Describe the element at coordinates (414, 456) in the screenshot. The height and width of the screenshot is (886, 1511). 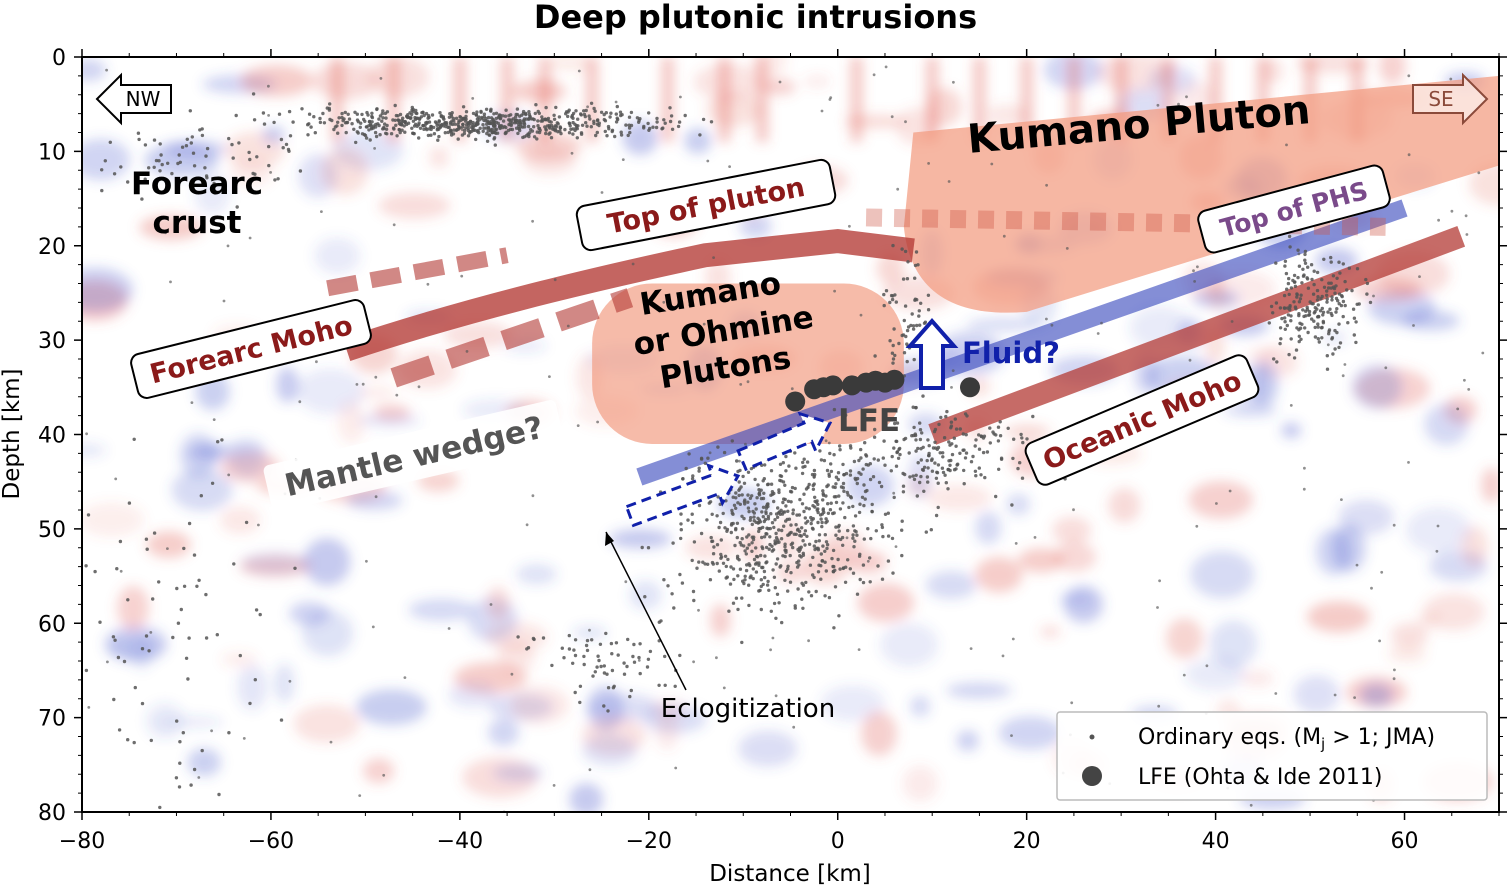
I see `mantle-wedge-box` at that location.